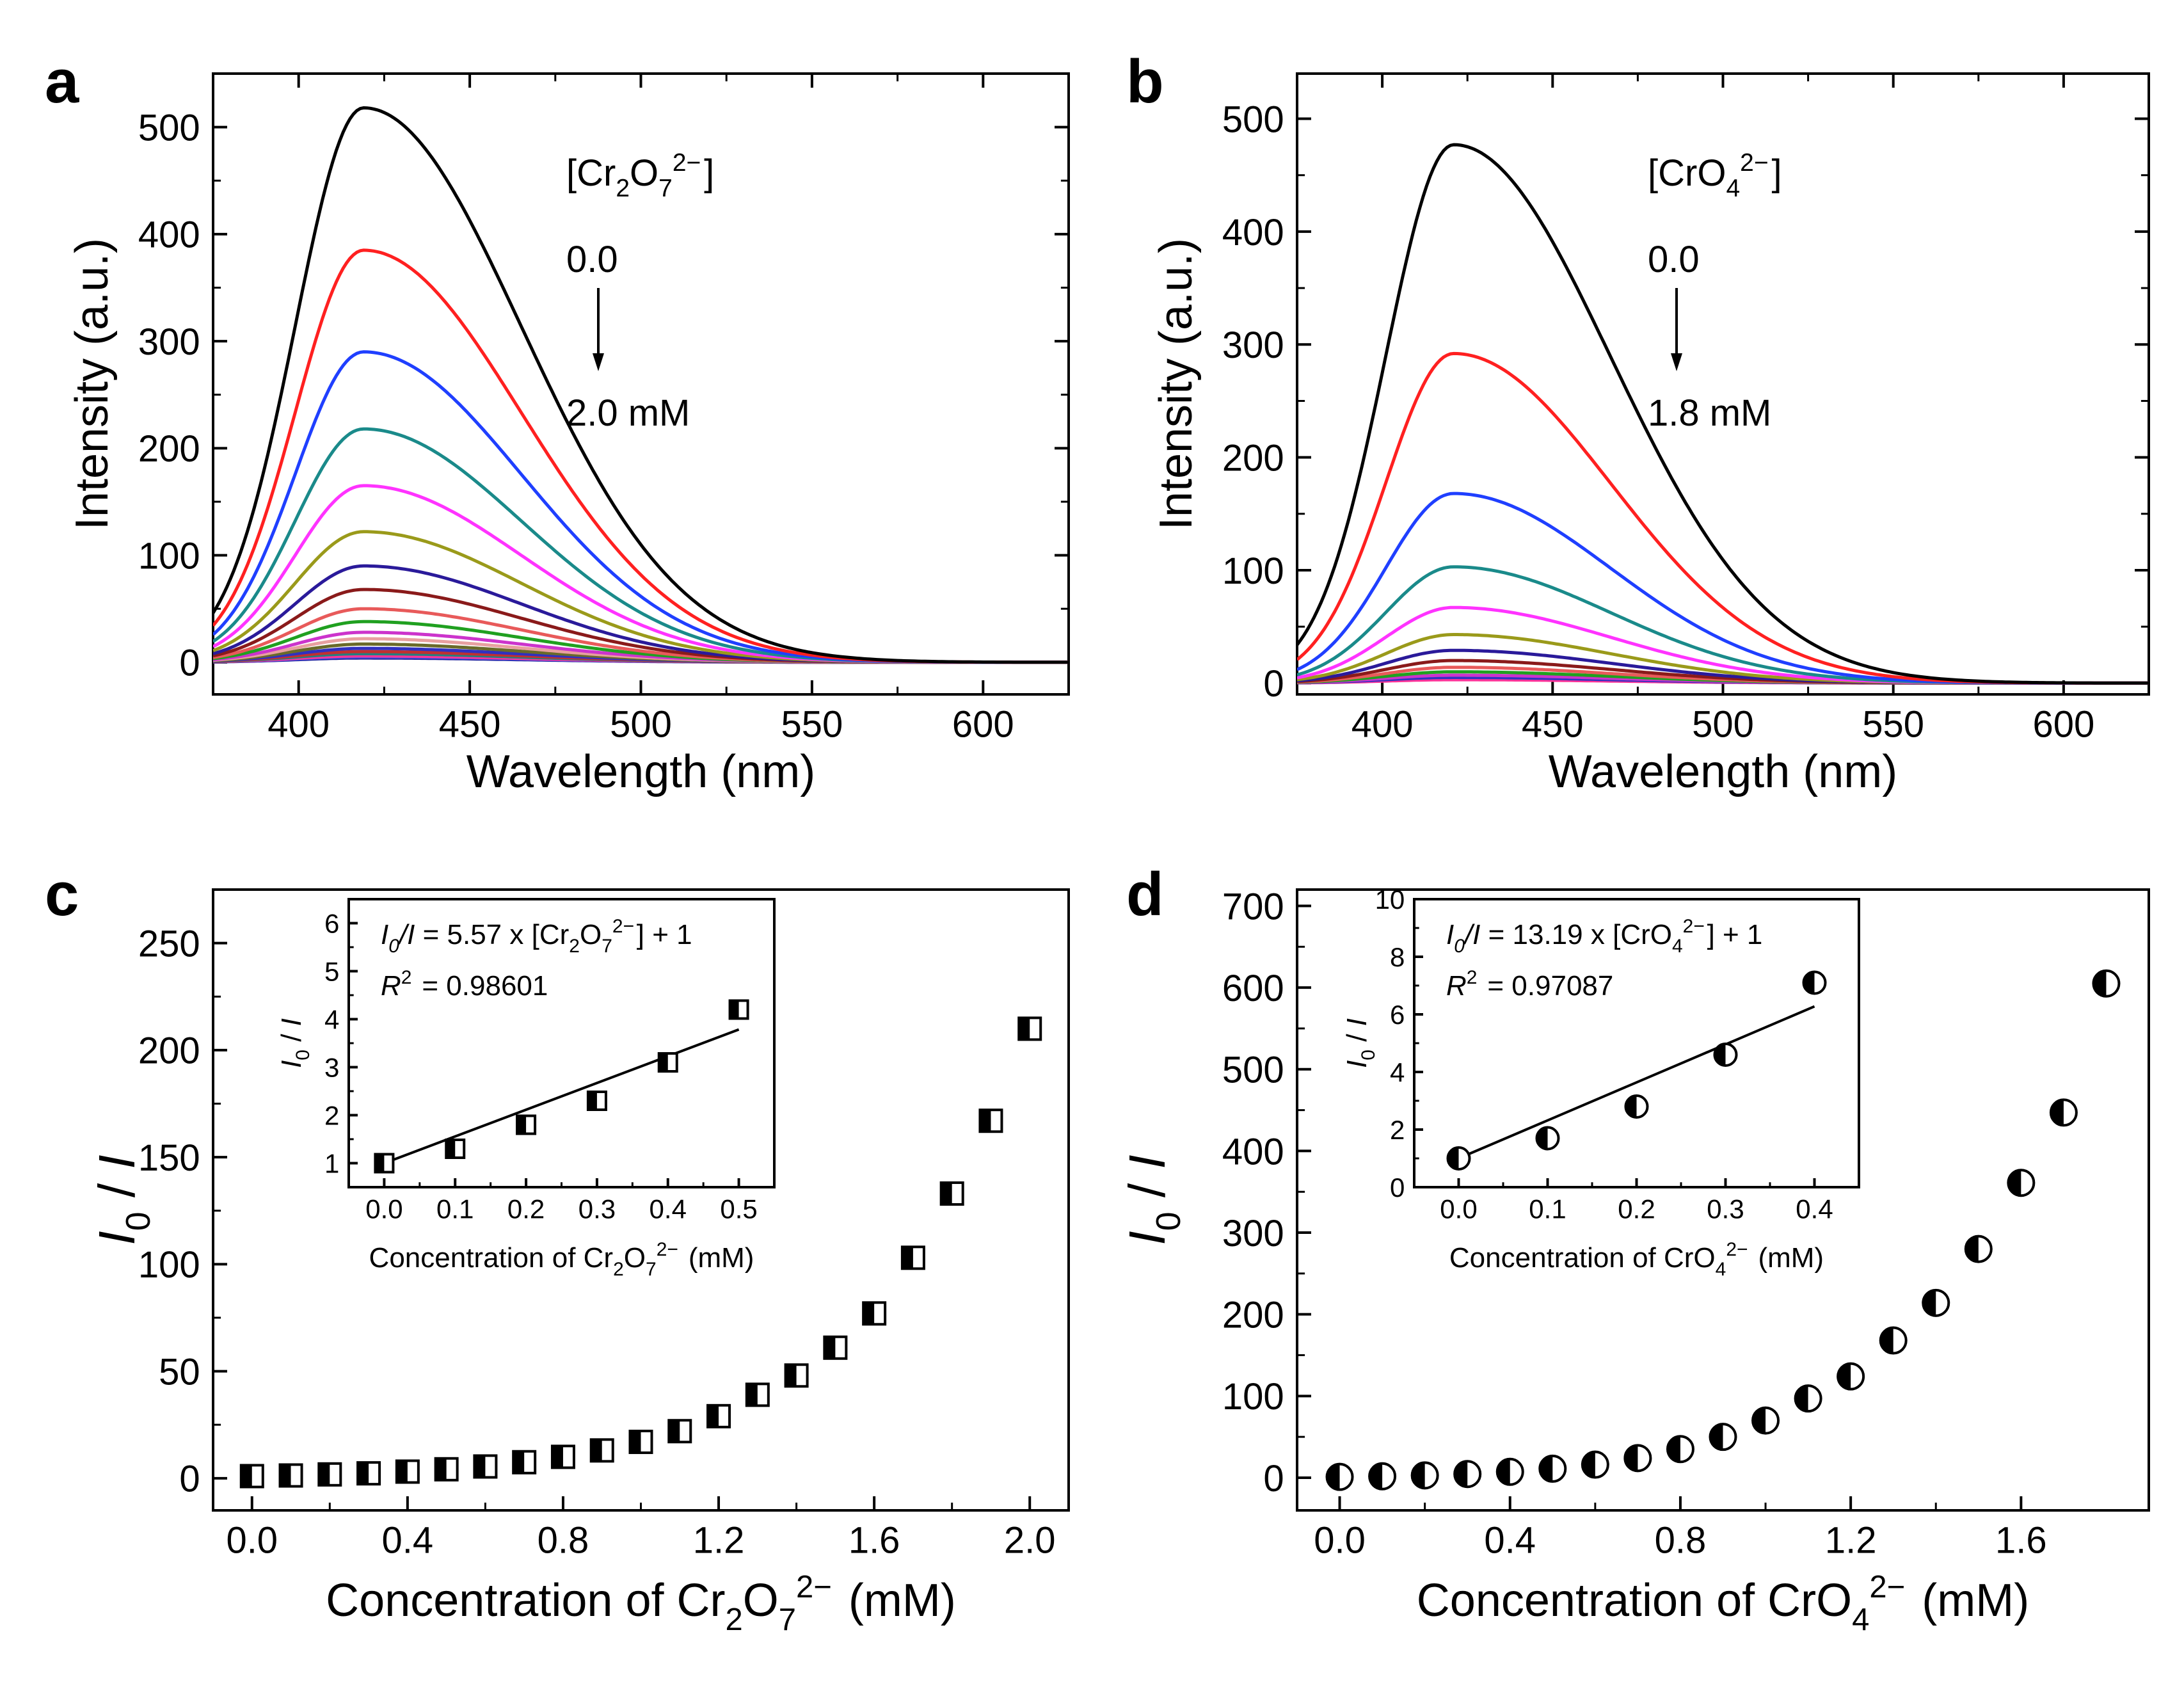 The image size is (2184, 1687). Describe the element at coordinates (180, 1372) in the screenshot. I see `y-tick-label: 50` at that location.